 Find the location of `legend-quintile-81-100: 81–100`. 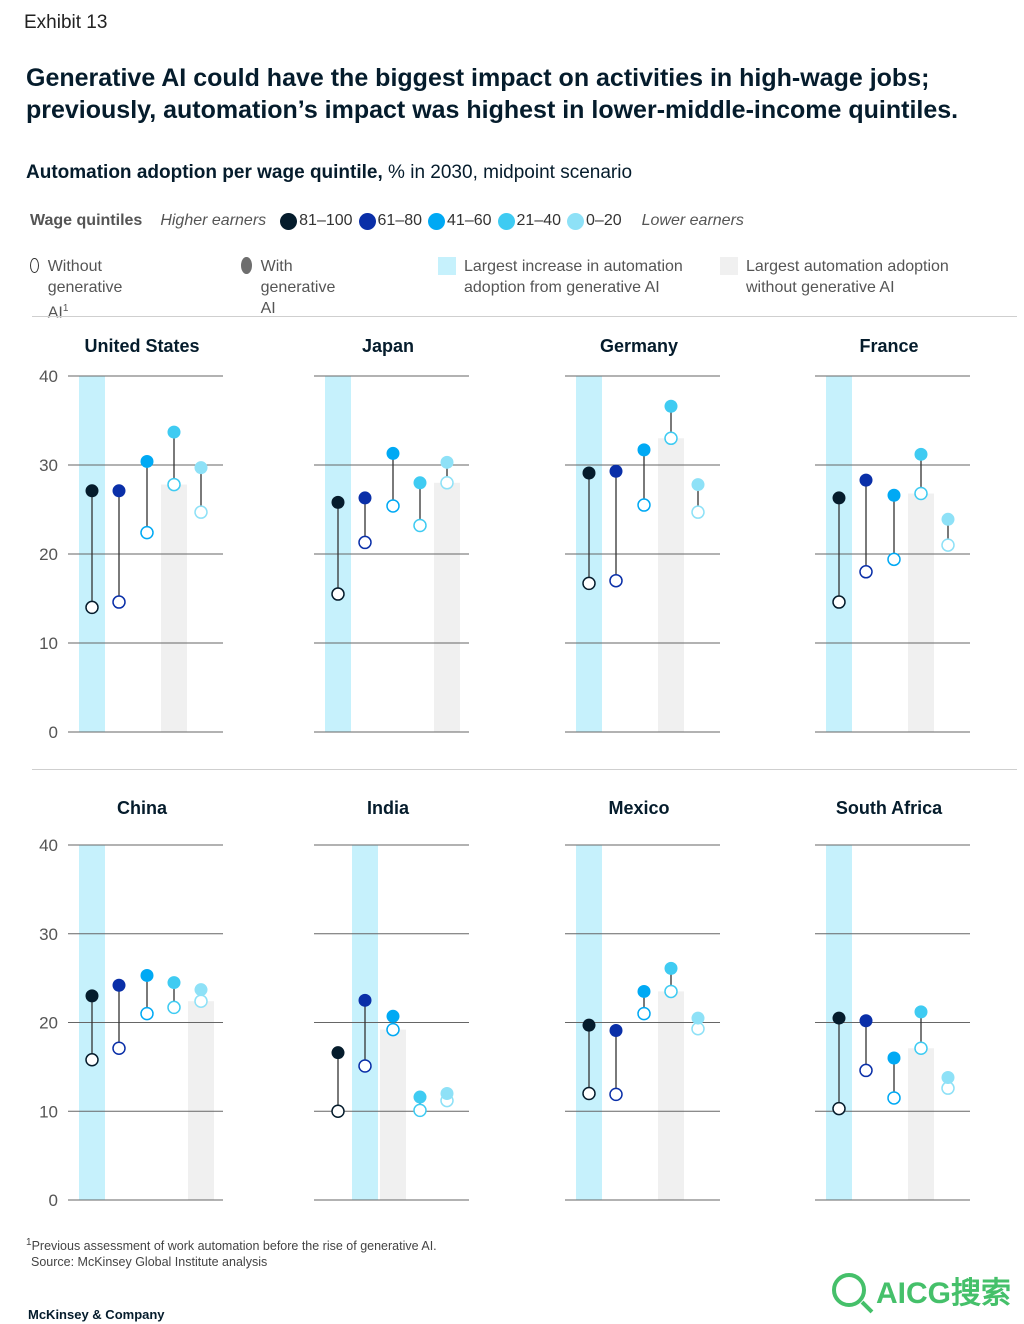

legend-quintile-81-100: 81–100 is located at coordinates (316, 221).